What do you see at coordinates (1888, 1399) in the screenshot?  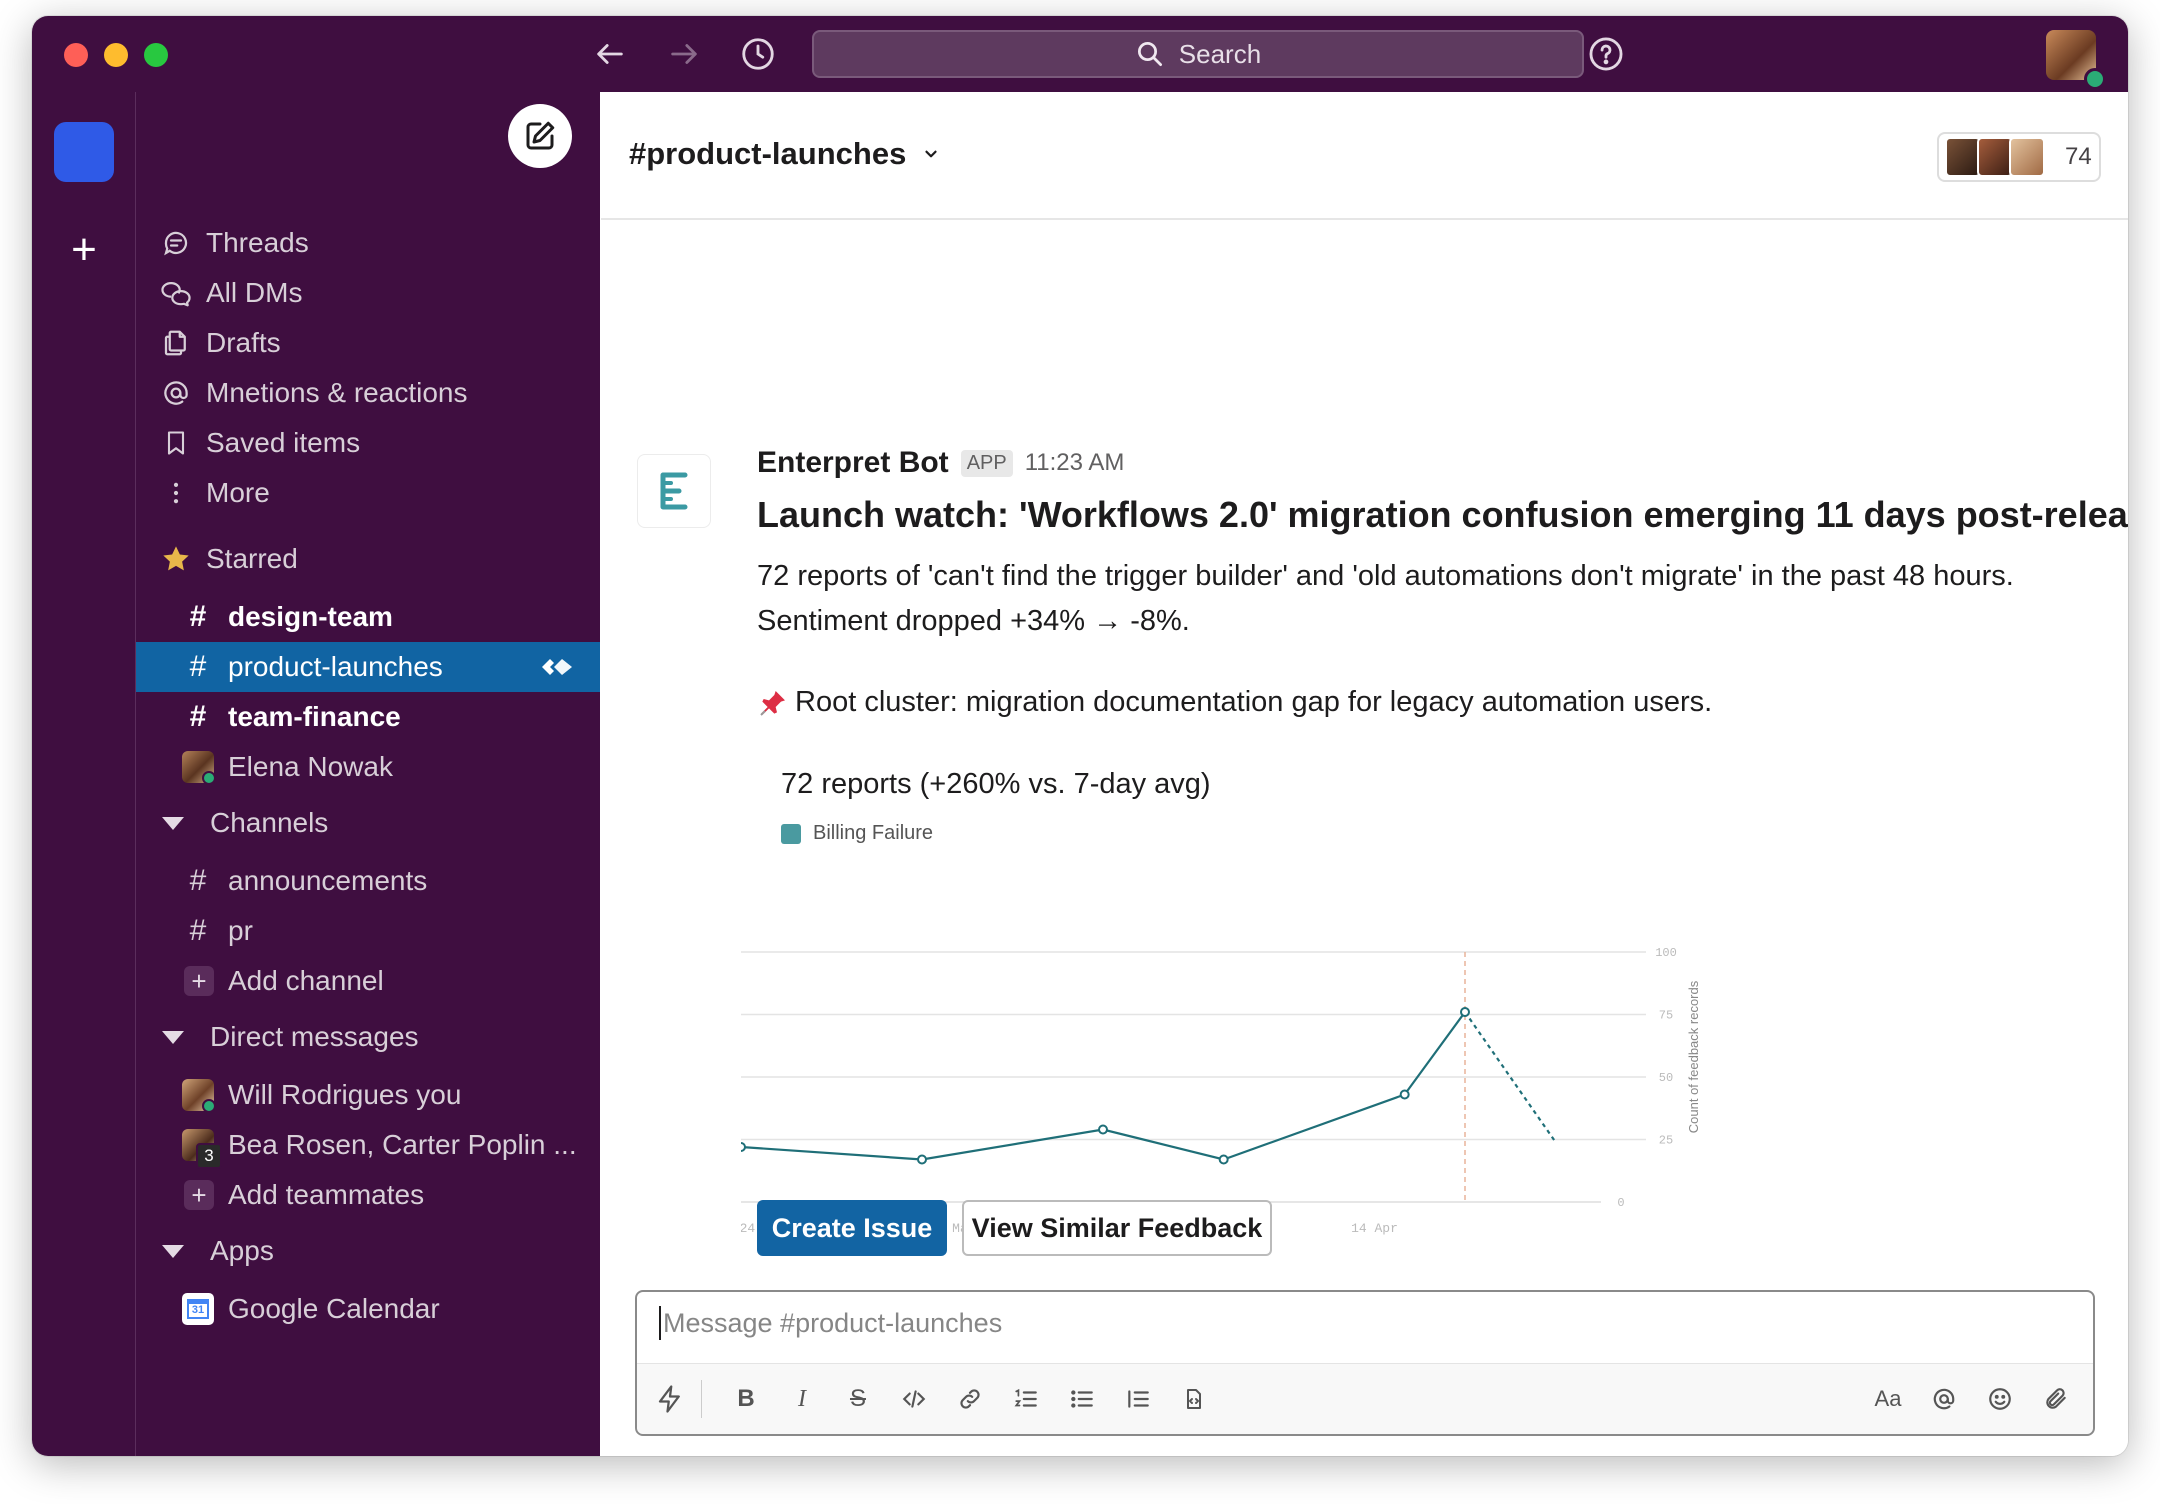 I see `formatting-toggle-button: Aa` at bounding box center [1888, 1399].